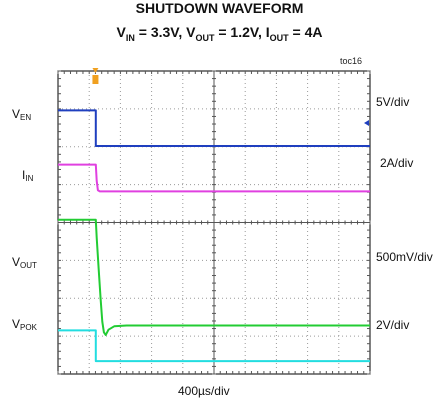 The height and width of the screenshot is (408, 439). What do you see at coordinates (204, 391) in the screenshot?
I see `x-axis-label: 400µs/div` at bounding box center [204, 391].